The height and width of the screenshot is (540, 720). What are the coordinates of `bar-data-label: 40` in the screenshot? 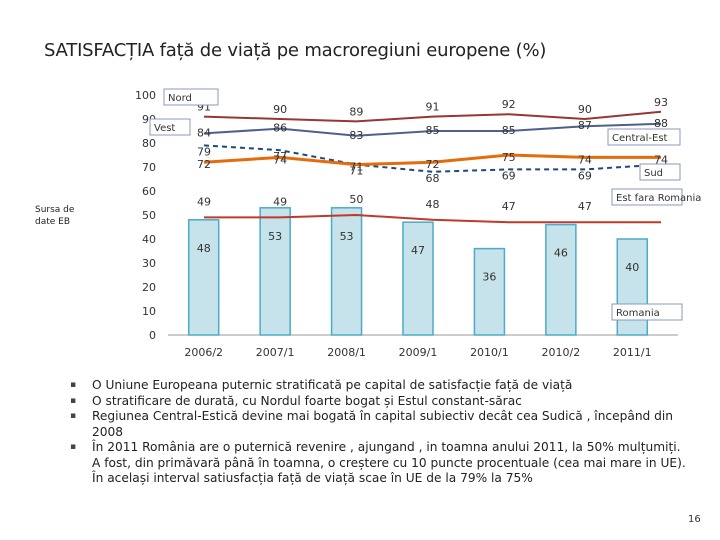 It's located at (632, 267).